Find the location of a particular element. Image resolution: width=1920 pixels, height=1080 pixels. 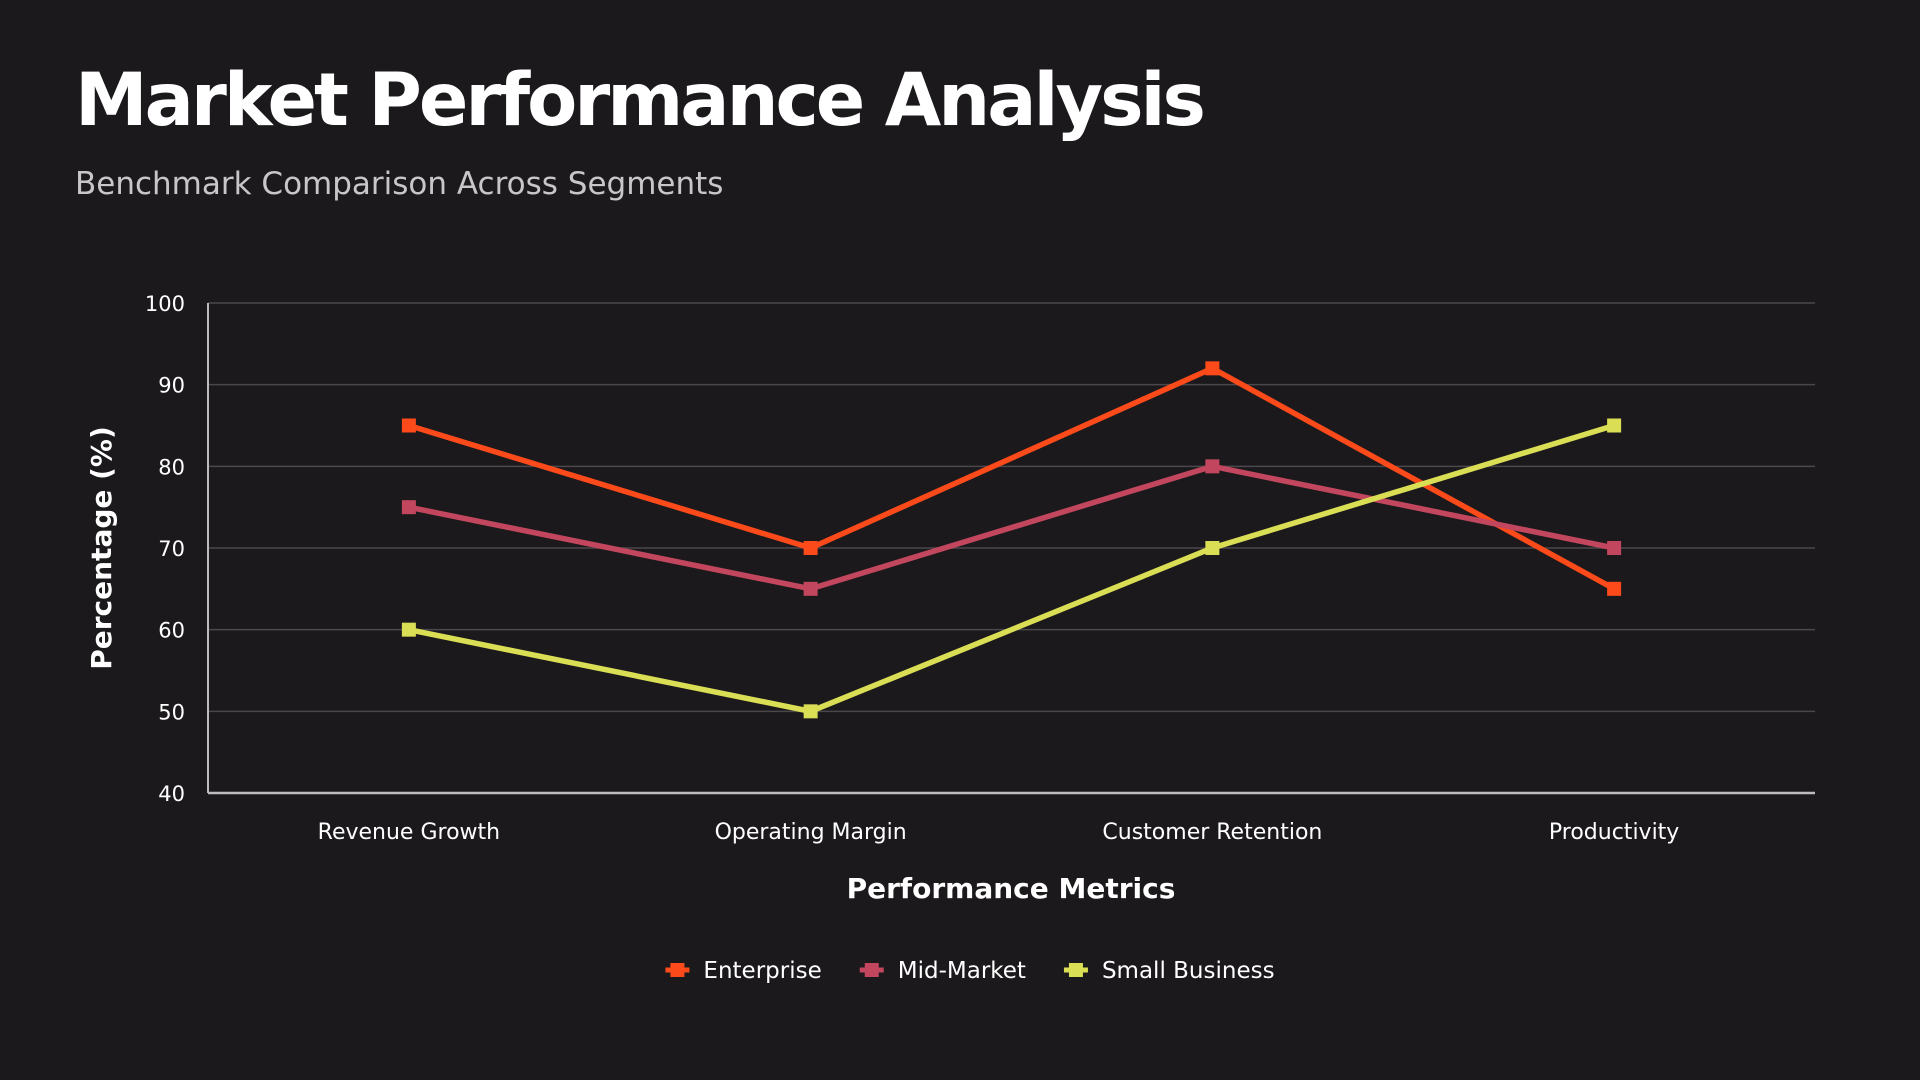

legend-item: Small Business is located at coordinates (1169, 971).